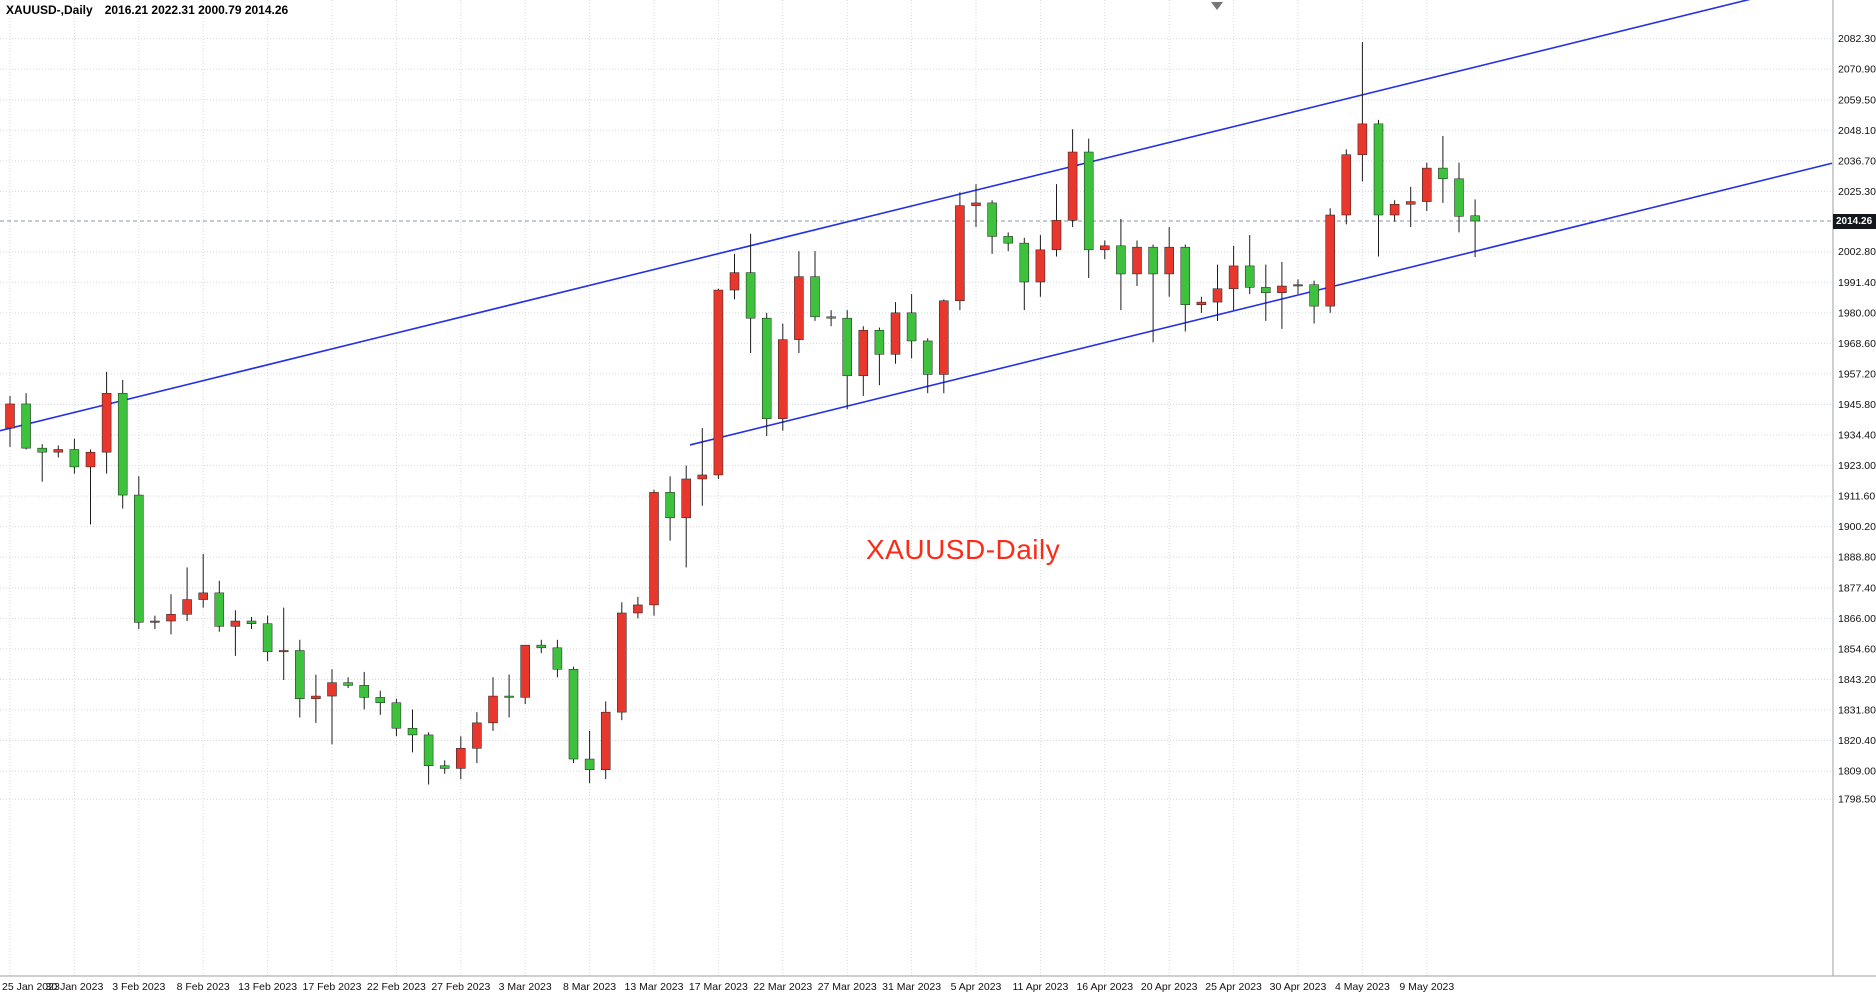 This screenshot has height=997, width=1876. Describe the element at coordinates (1857, 405) in the screenshot. I see `svg-text: 1945.80` at that location.